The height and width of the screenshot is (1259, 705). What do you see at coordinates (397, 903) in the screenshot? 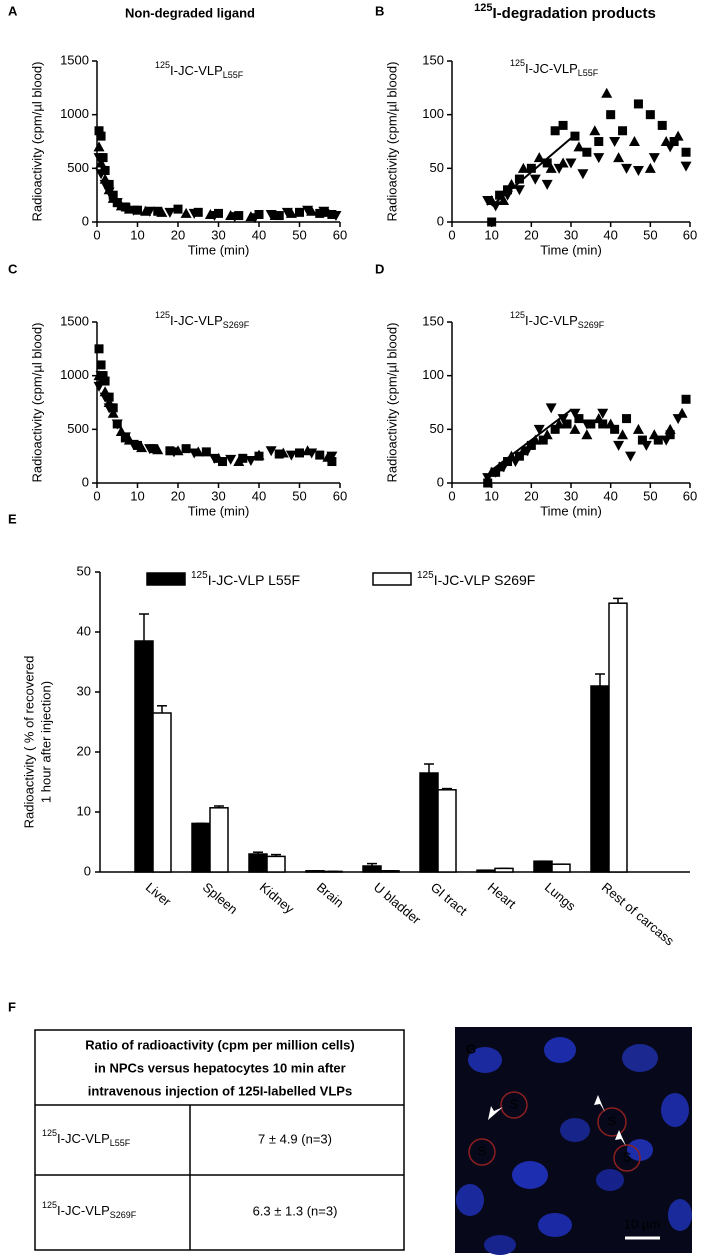
I see `x-tick-label: U bladder` at bounding box center [397, 903].